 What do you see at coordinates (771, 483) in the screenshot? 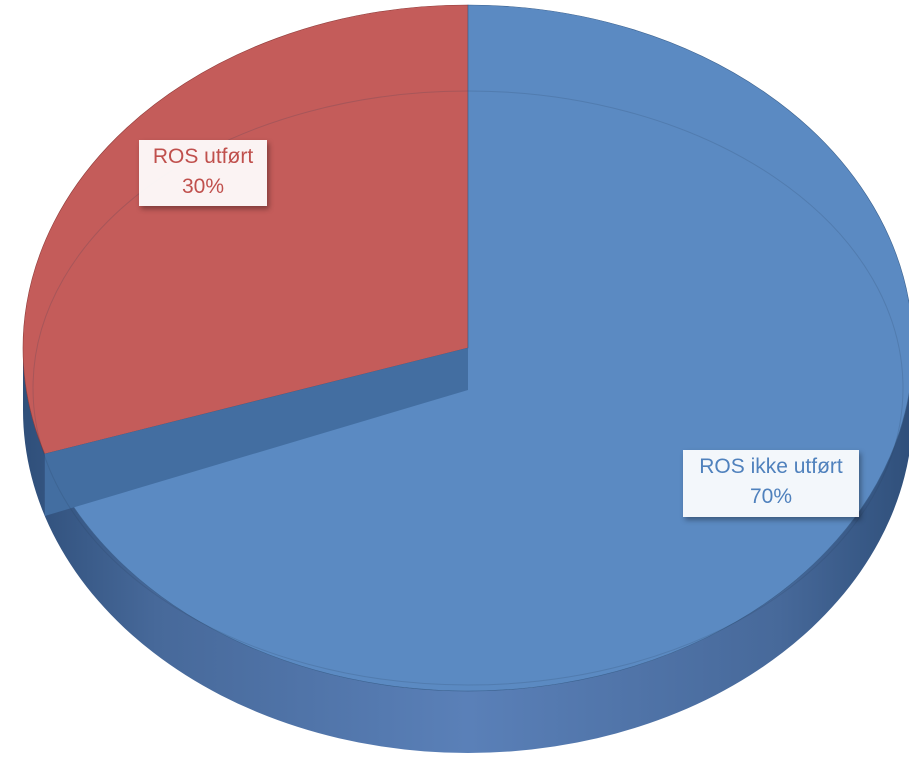
I see `data-label-ros-ikke-utfort: ROS ikke utført 70%` at bounding box center [771, 483].